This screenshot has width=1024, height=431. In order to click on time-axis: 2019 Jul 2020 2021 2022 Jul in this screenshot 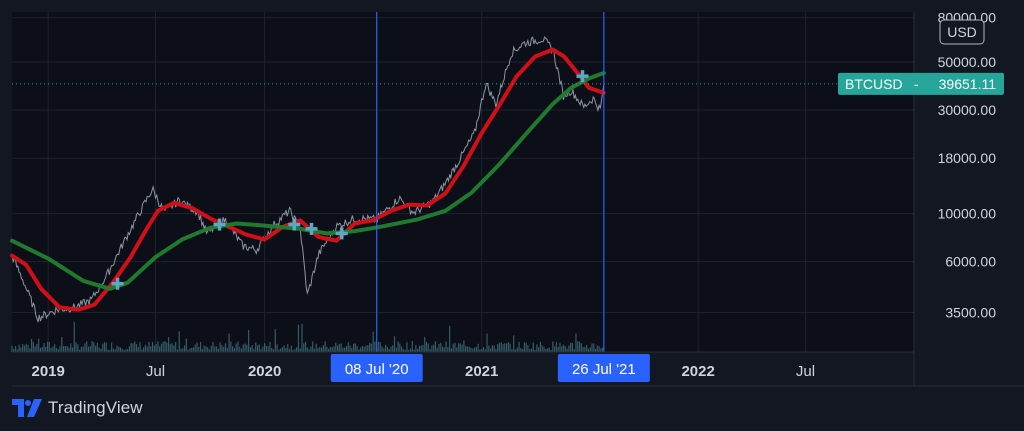, I will do `click(423, 371)`.